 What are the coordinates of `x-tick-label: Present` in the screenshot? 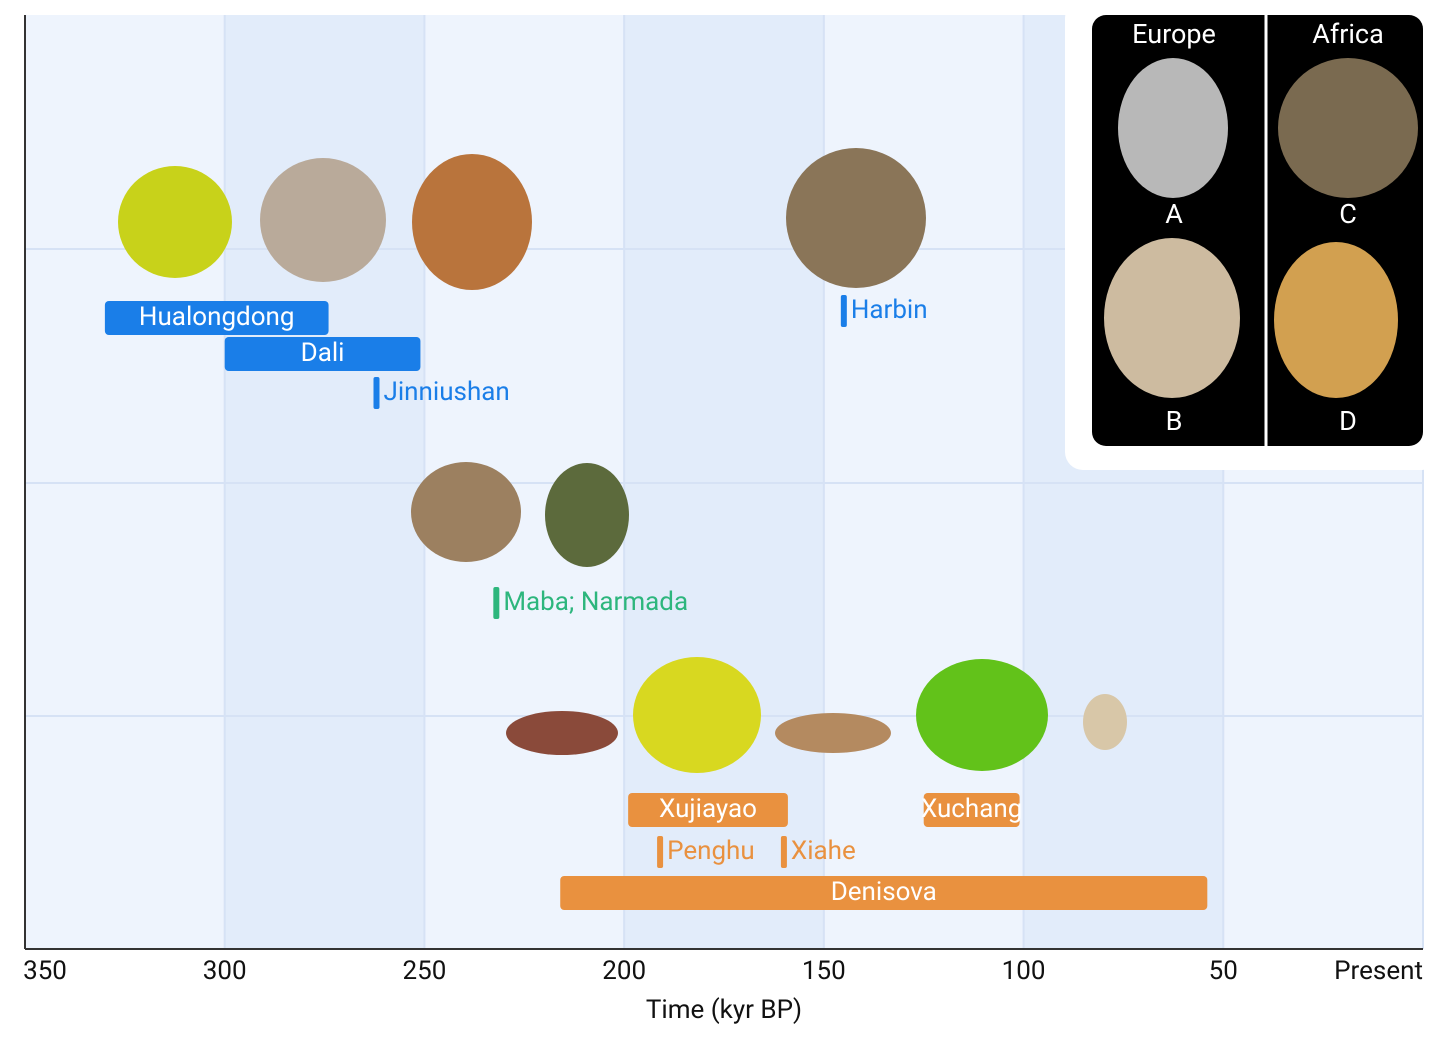 It's located at (1378, 971).